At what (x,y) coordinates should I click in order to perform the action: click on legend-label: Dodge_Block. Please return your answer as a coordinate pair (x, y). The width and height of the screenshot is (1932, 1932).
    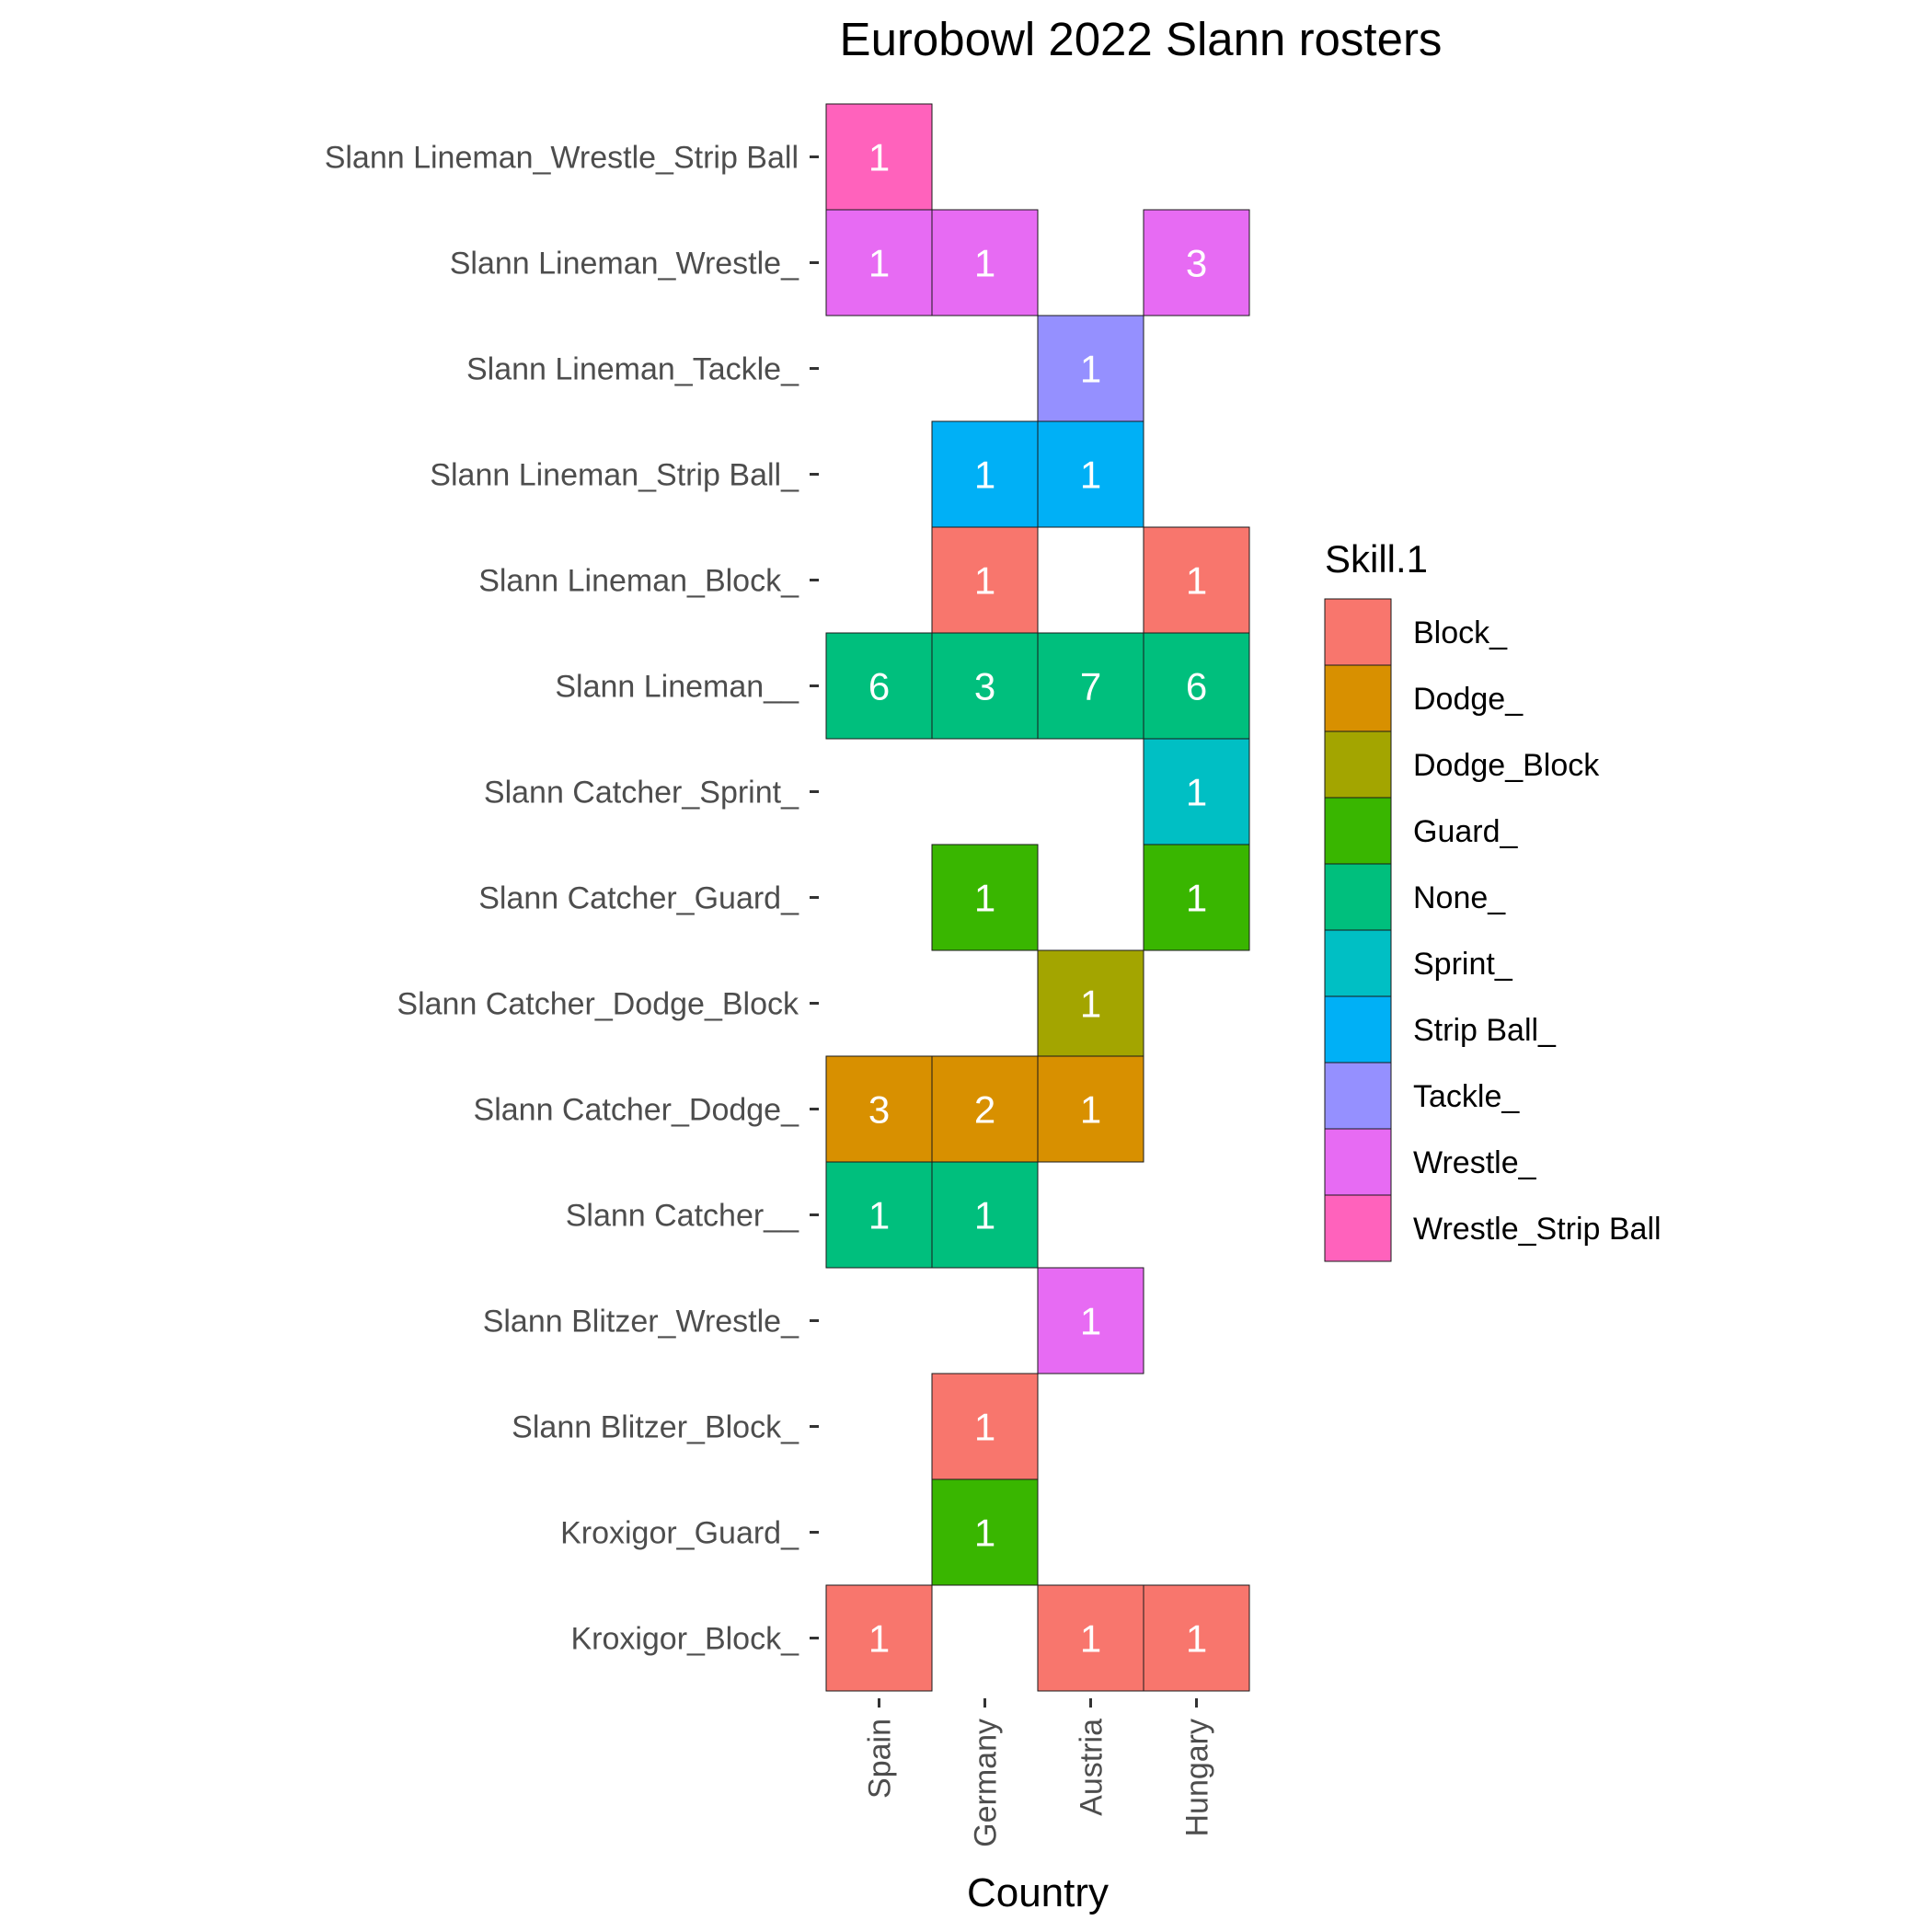
    Looking at the image, I should click on (1506, 765).